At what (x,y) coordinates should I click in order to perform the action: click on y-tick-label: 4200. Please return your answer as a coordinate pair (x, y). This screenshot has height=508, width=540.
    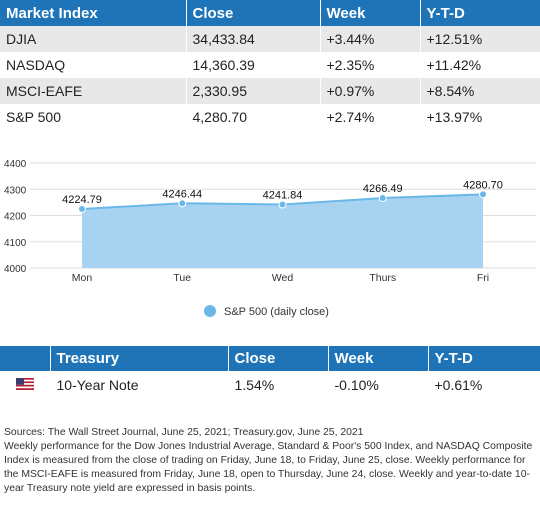
    Looking at the image, I should click on (15, 217).